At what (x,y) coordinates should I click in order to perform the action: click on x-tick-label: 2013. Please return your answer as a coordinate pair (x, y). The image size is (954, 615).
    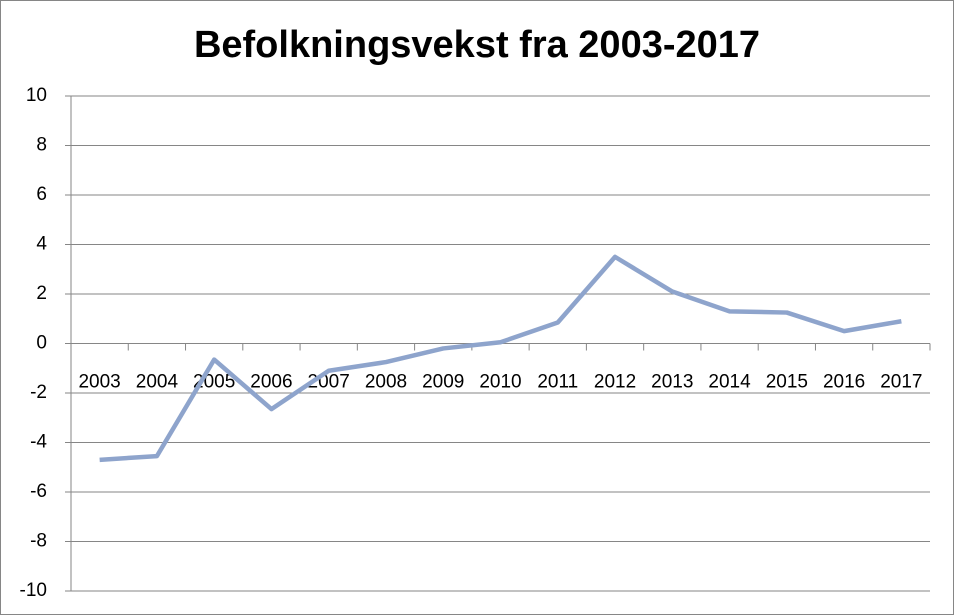
    Looking at the image, I should click on (672, 382).